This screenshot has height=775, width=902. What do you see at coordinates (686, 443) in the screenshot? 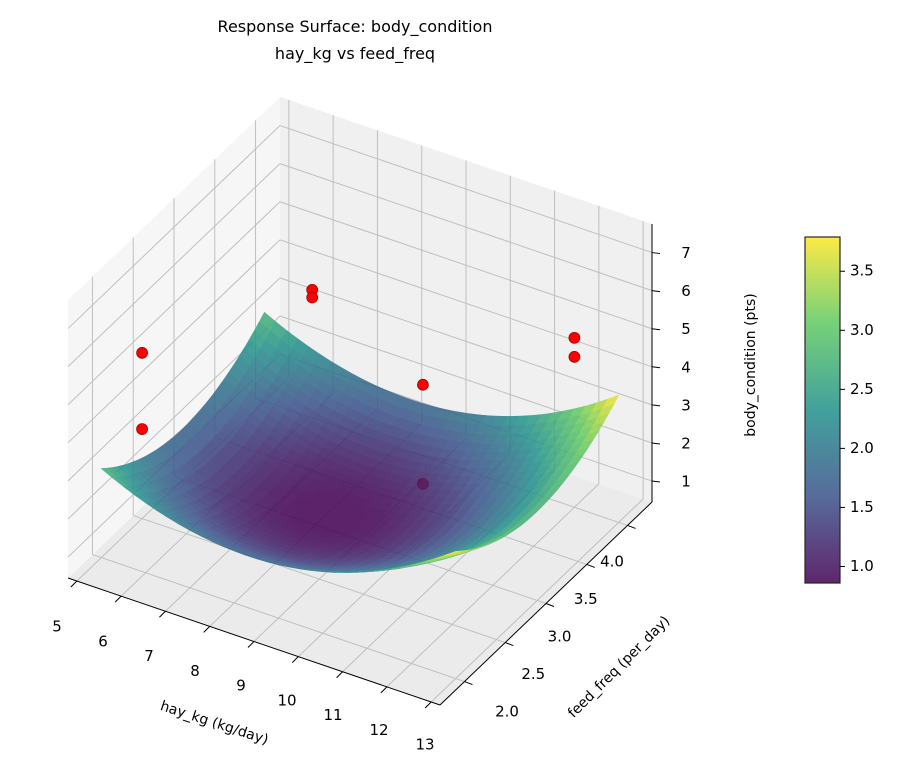
I see `z-tick-label: 2` at bounding box center [686, 443].